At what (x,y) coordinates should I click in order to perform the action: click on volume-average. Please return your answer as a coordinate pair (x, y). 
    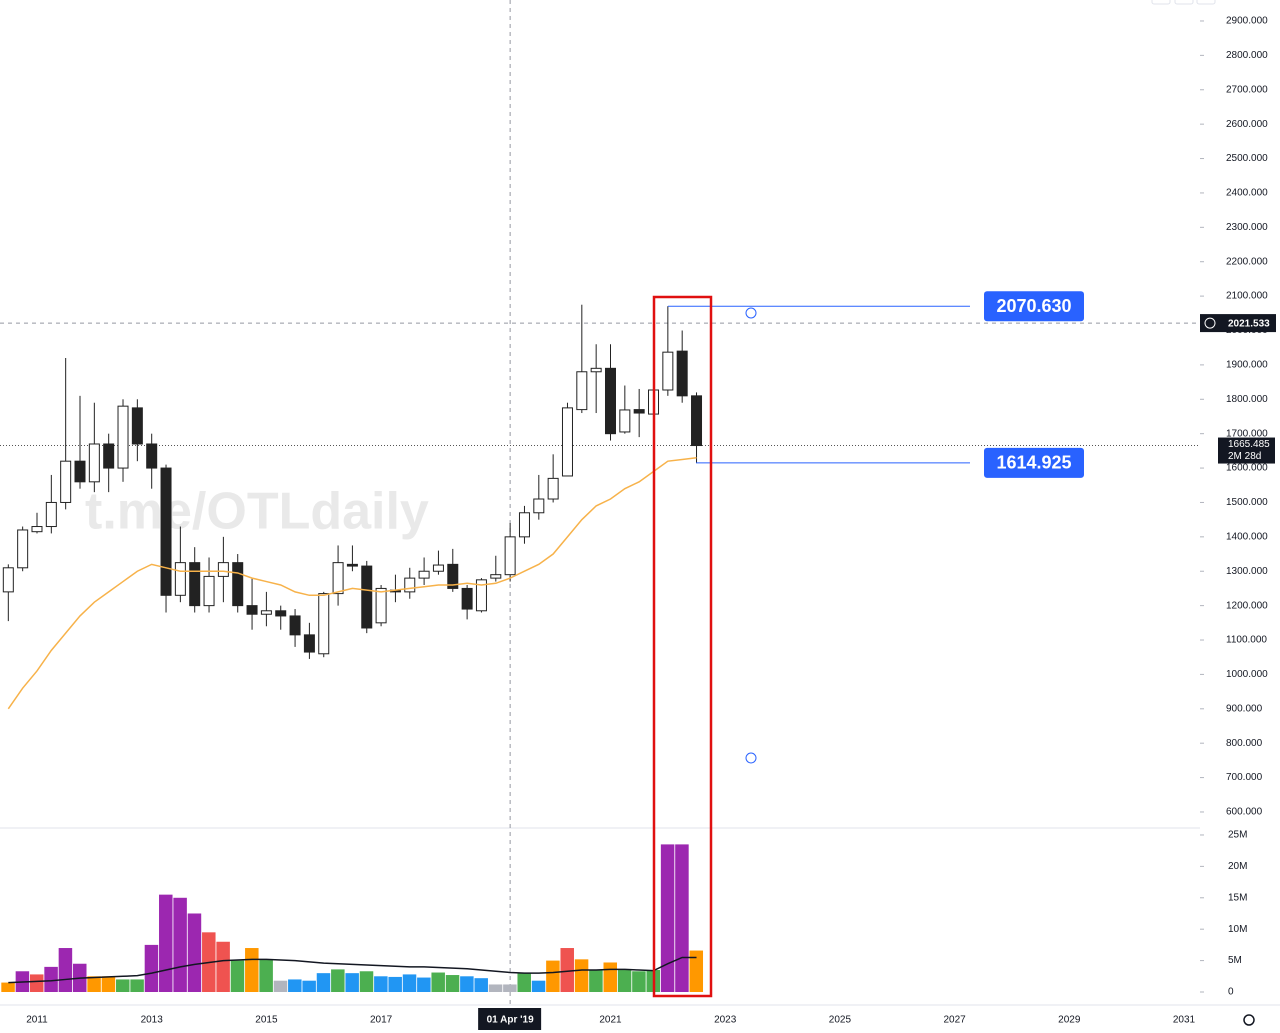
    Looking at the image, I should click on (352, 970).